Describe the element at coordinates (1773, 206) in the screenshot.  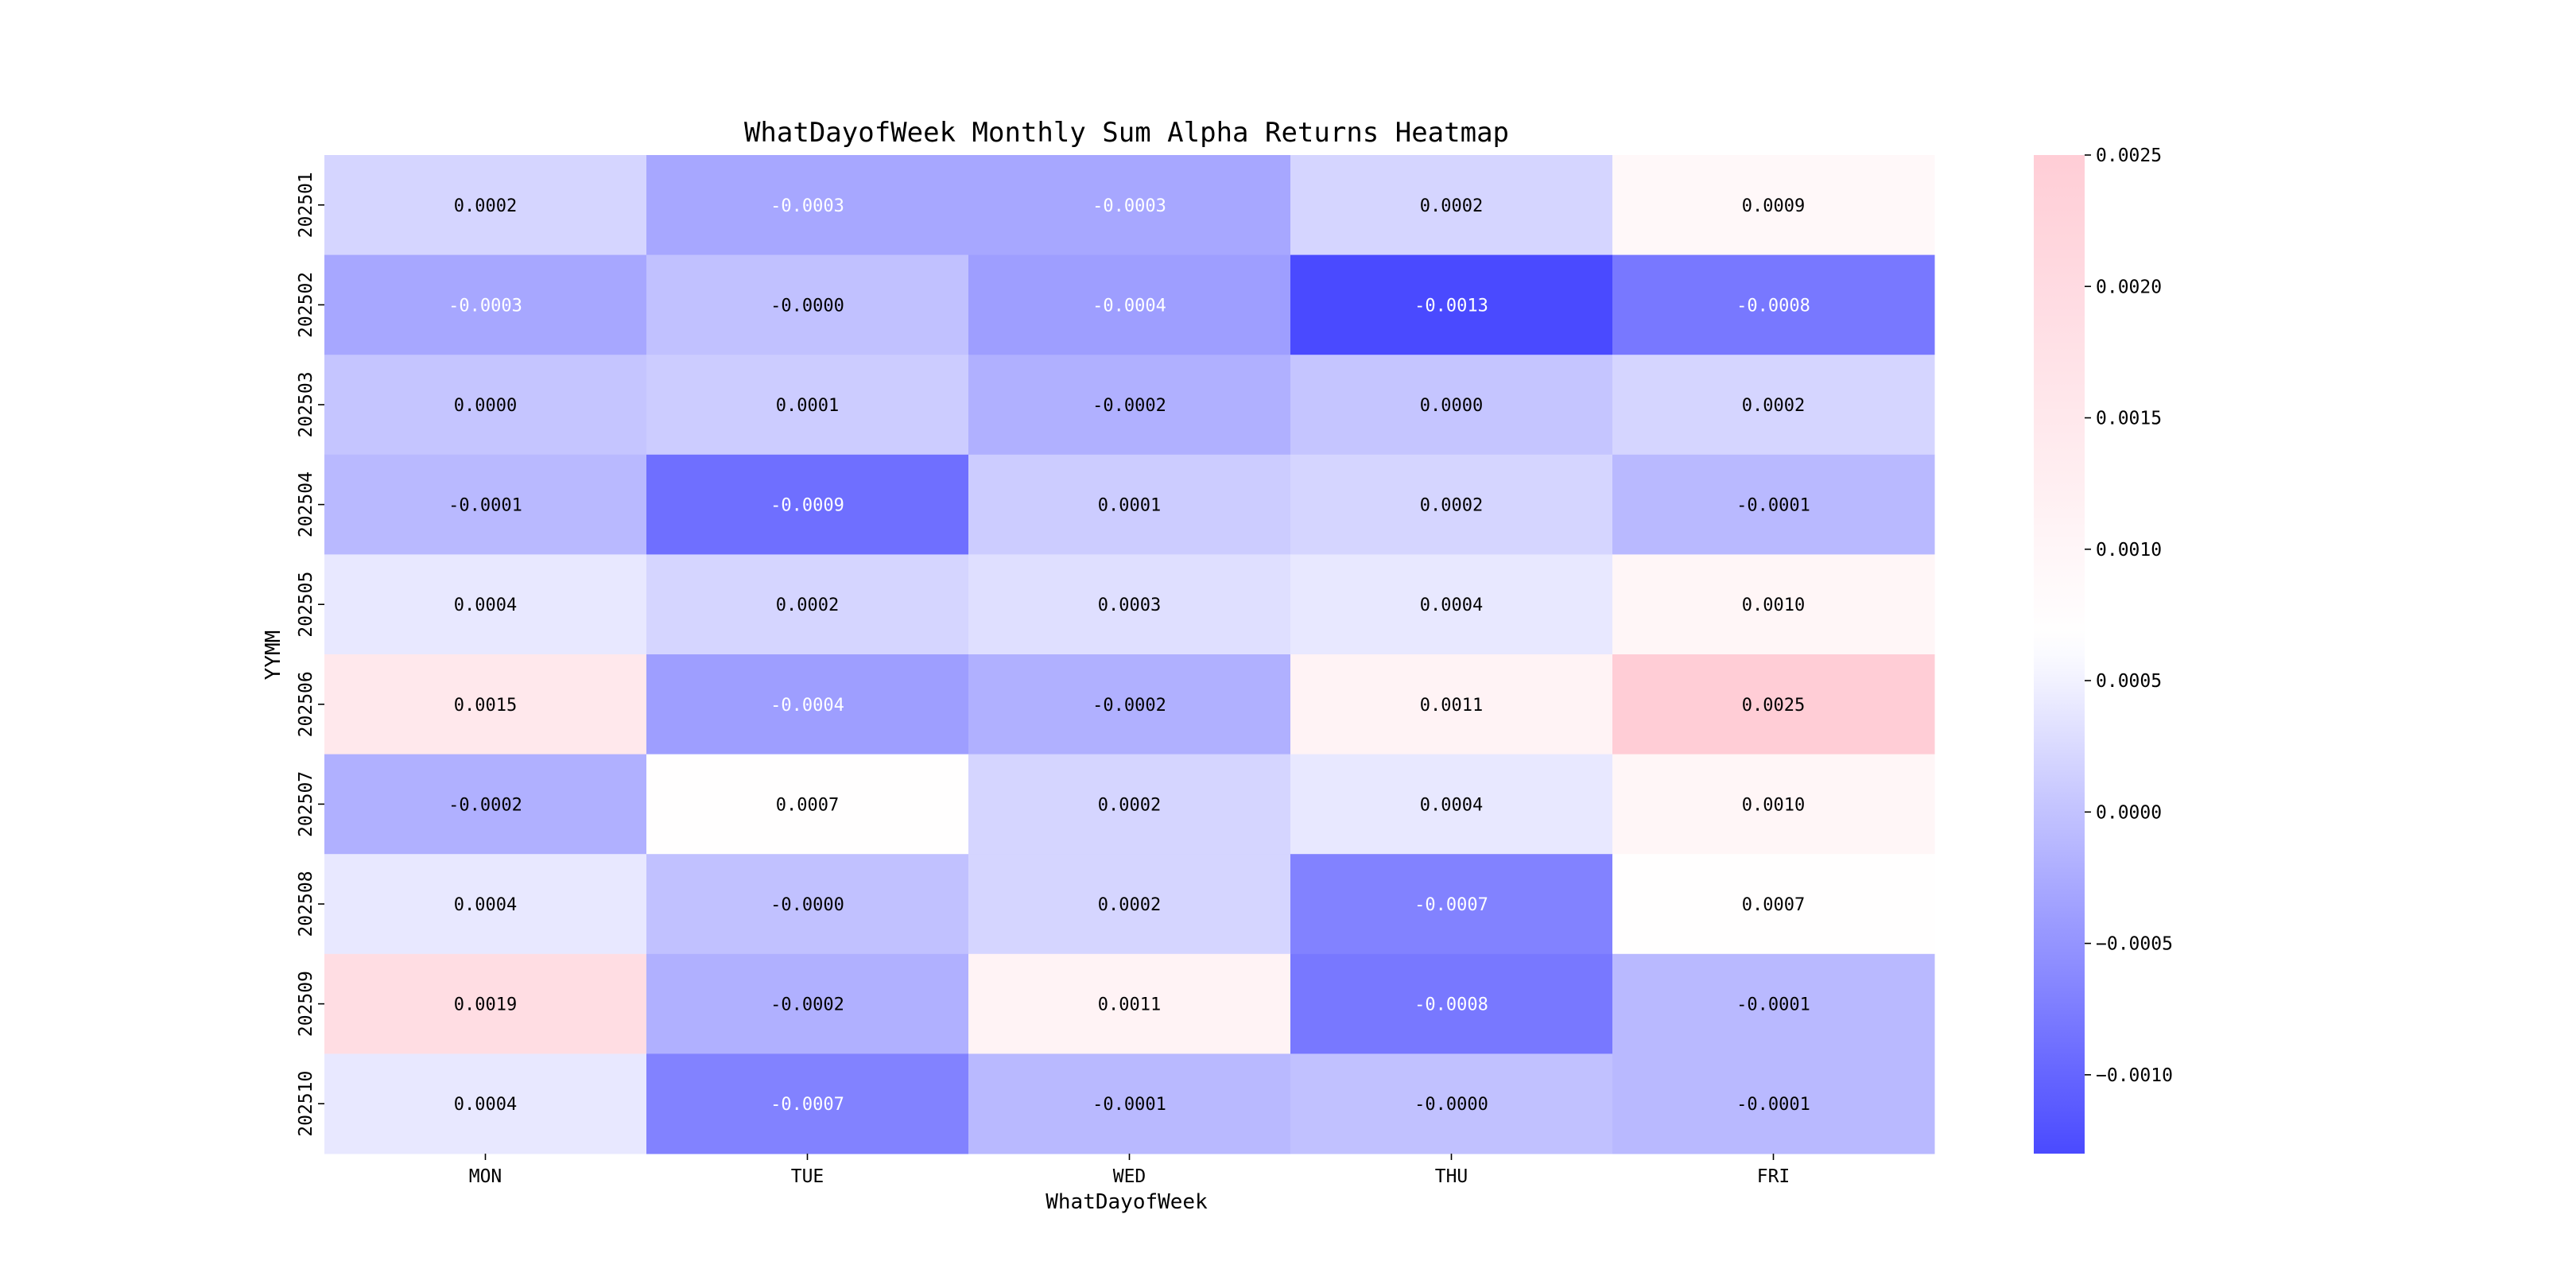
I see `cell-value-label: 0.0009` at that location.